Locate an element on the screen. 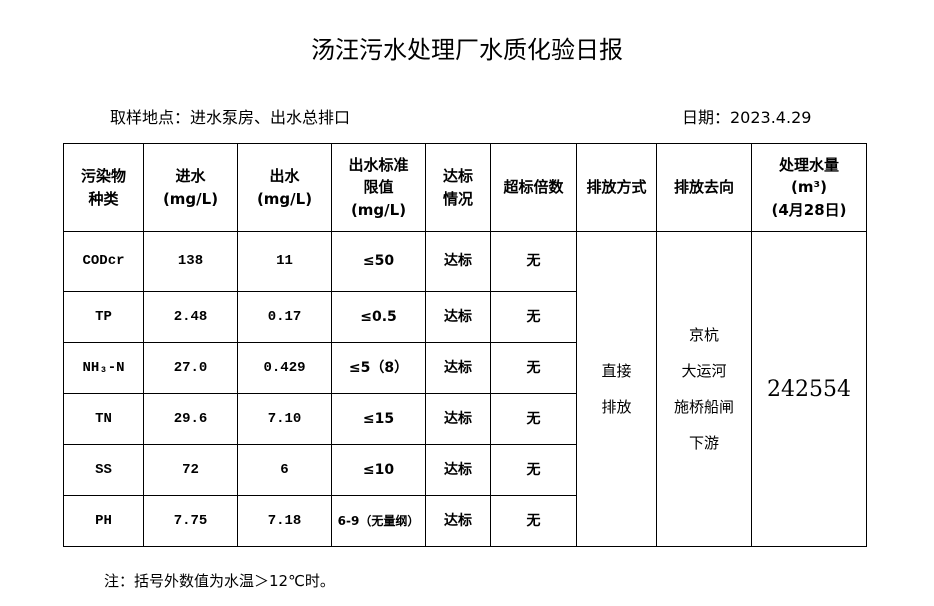 The height and width of the screenshot is (606, 934). header-method: 排放方式 is located at coordinates (616, 187).